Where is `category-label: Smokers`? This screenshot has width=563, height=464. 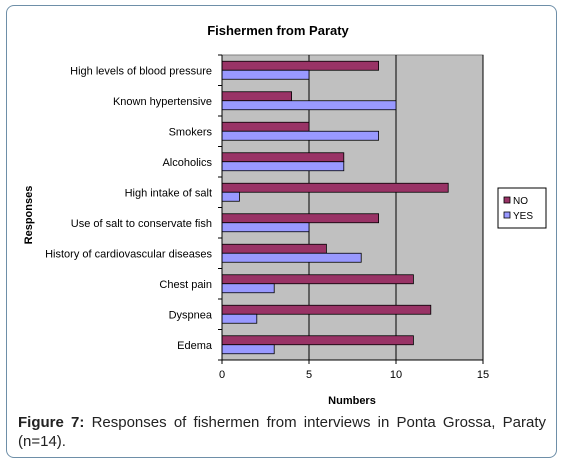 category-label: Smokers is located at coordinates (191, 132).